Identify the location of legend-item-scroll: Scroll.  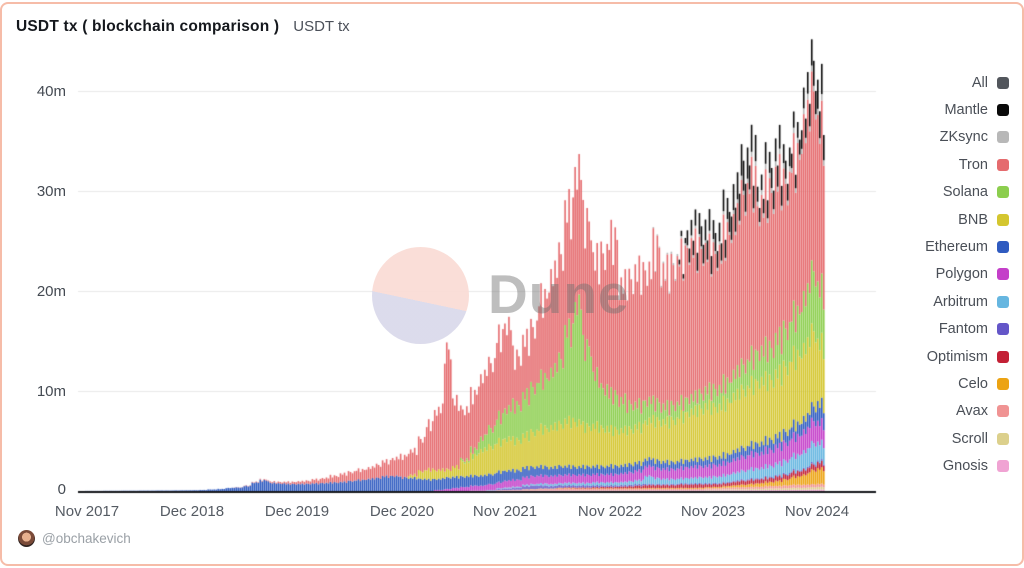
(967, 438).